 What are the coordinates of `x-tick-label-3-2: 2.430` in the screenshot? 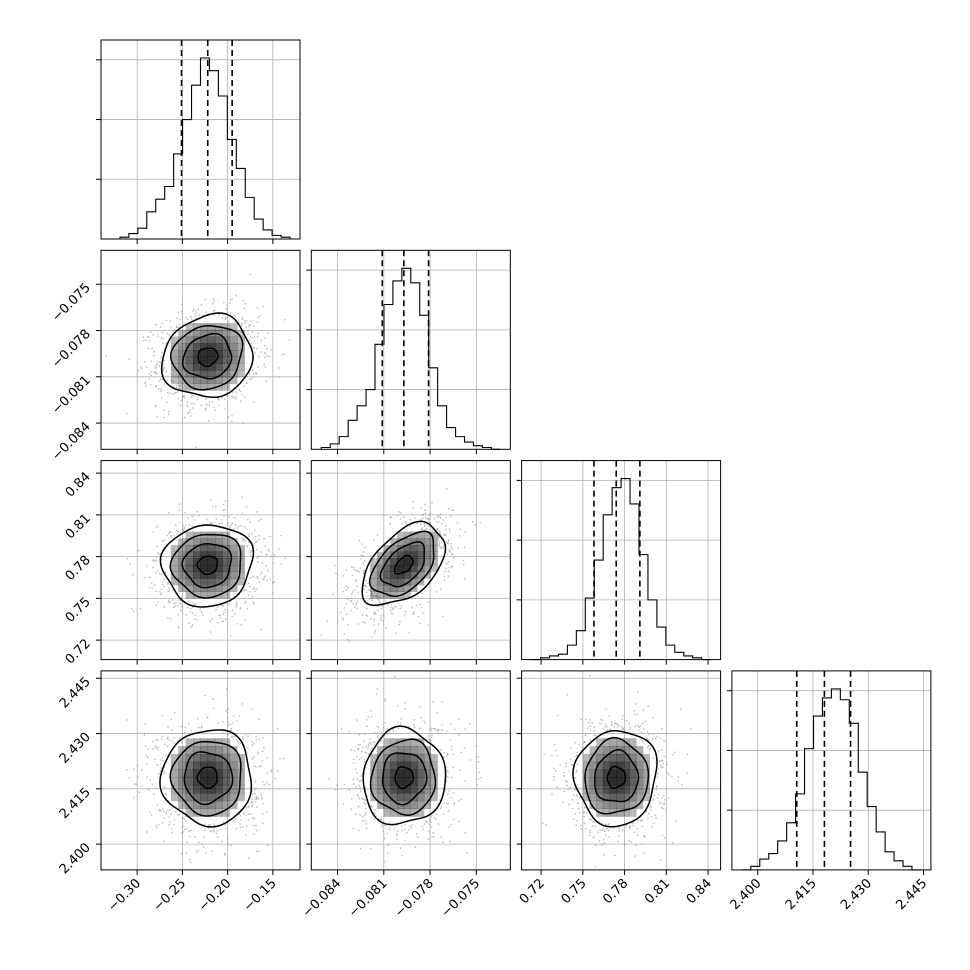 It's located at (856, 894).